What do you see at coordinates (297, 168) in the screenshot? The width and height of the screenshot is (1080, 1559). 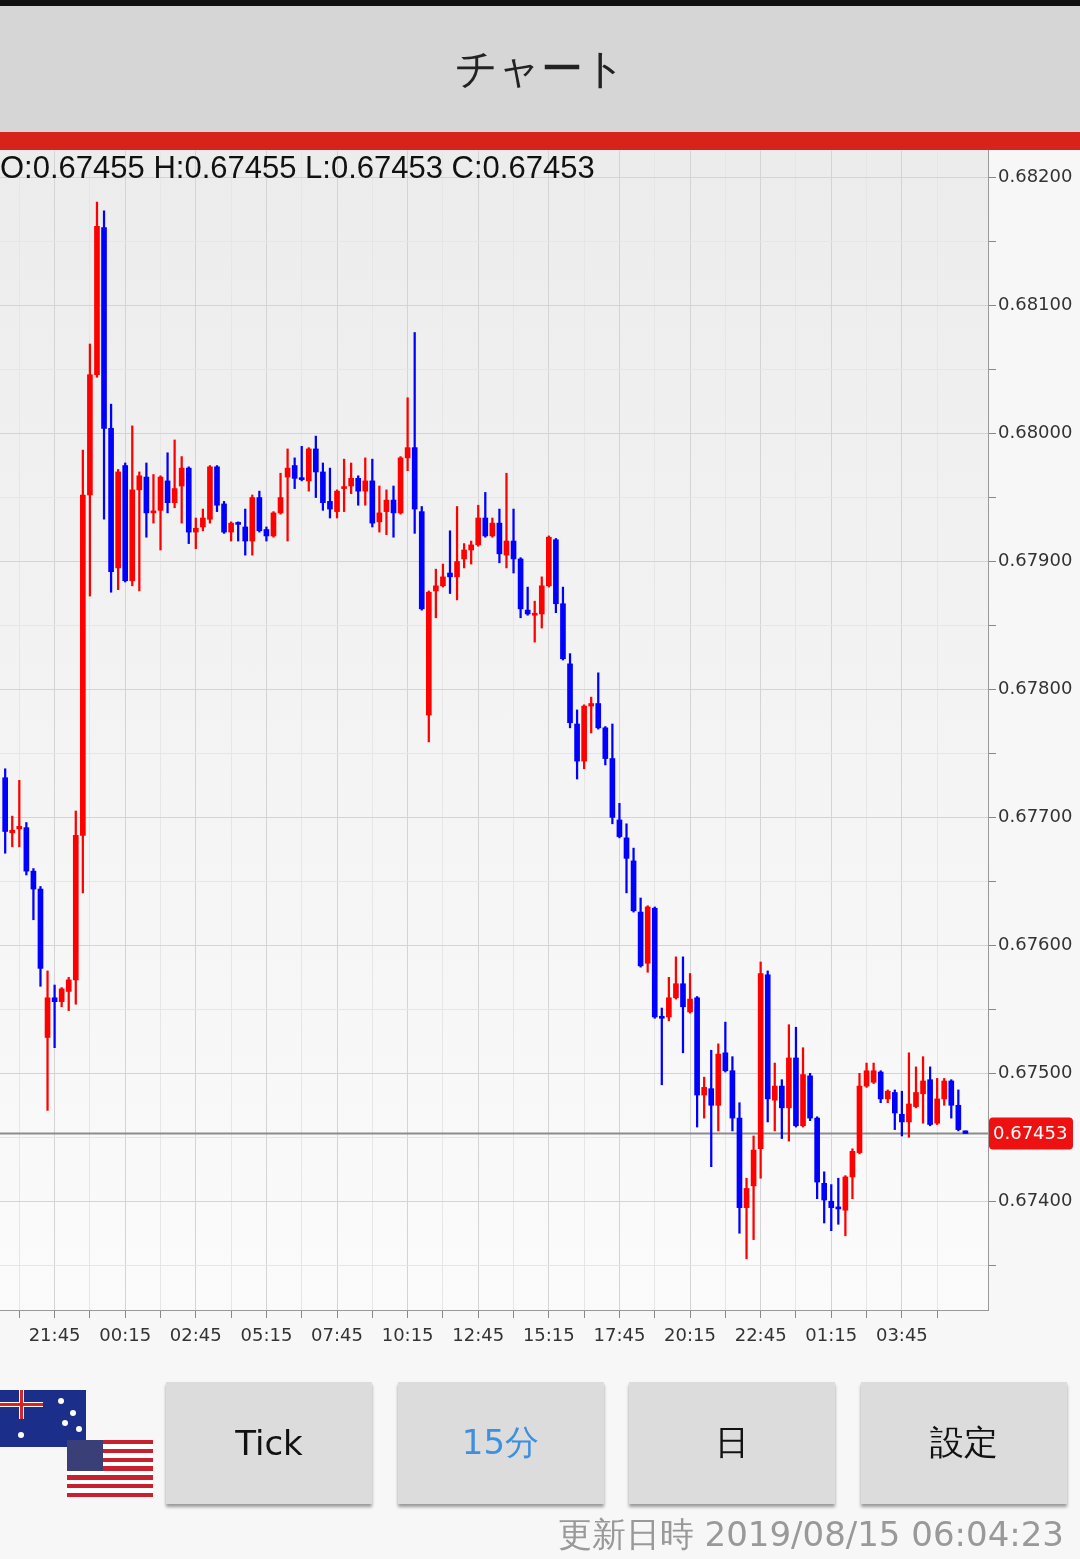 I see `annotation: O:0.67455 H:0.67455 L:0.67453 C:0.67453` at bounding box center [297, 168].